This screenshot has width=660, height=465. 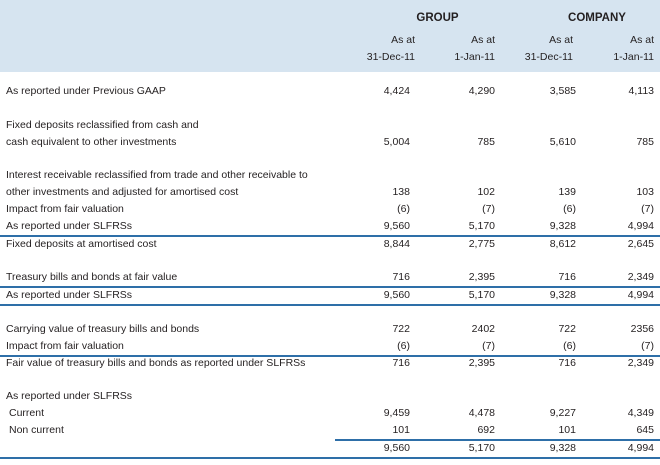 I want to click on row-value: 4,113, so click(x=641, y=91).